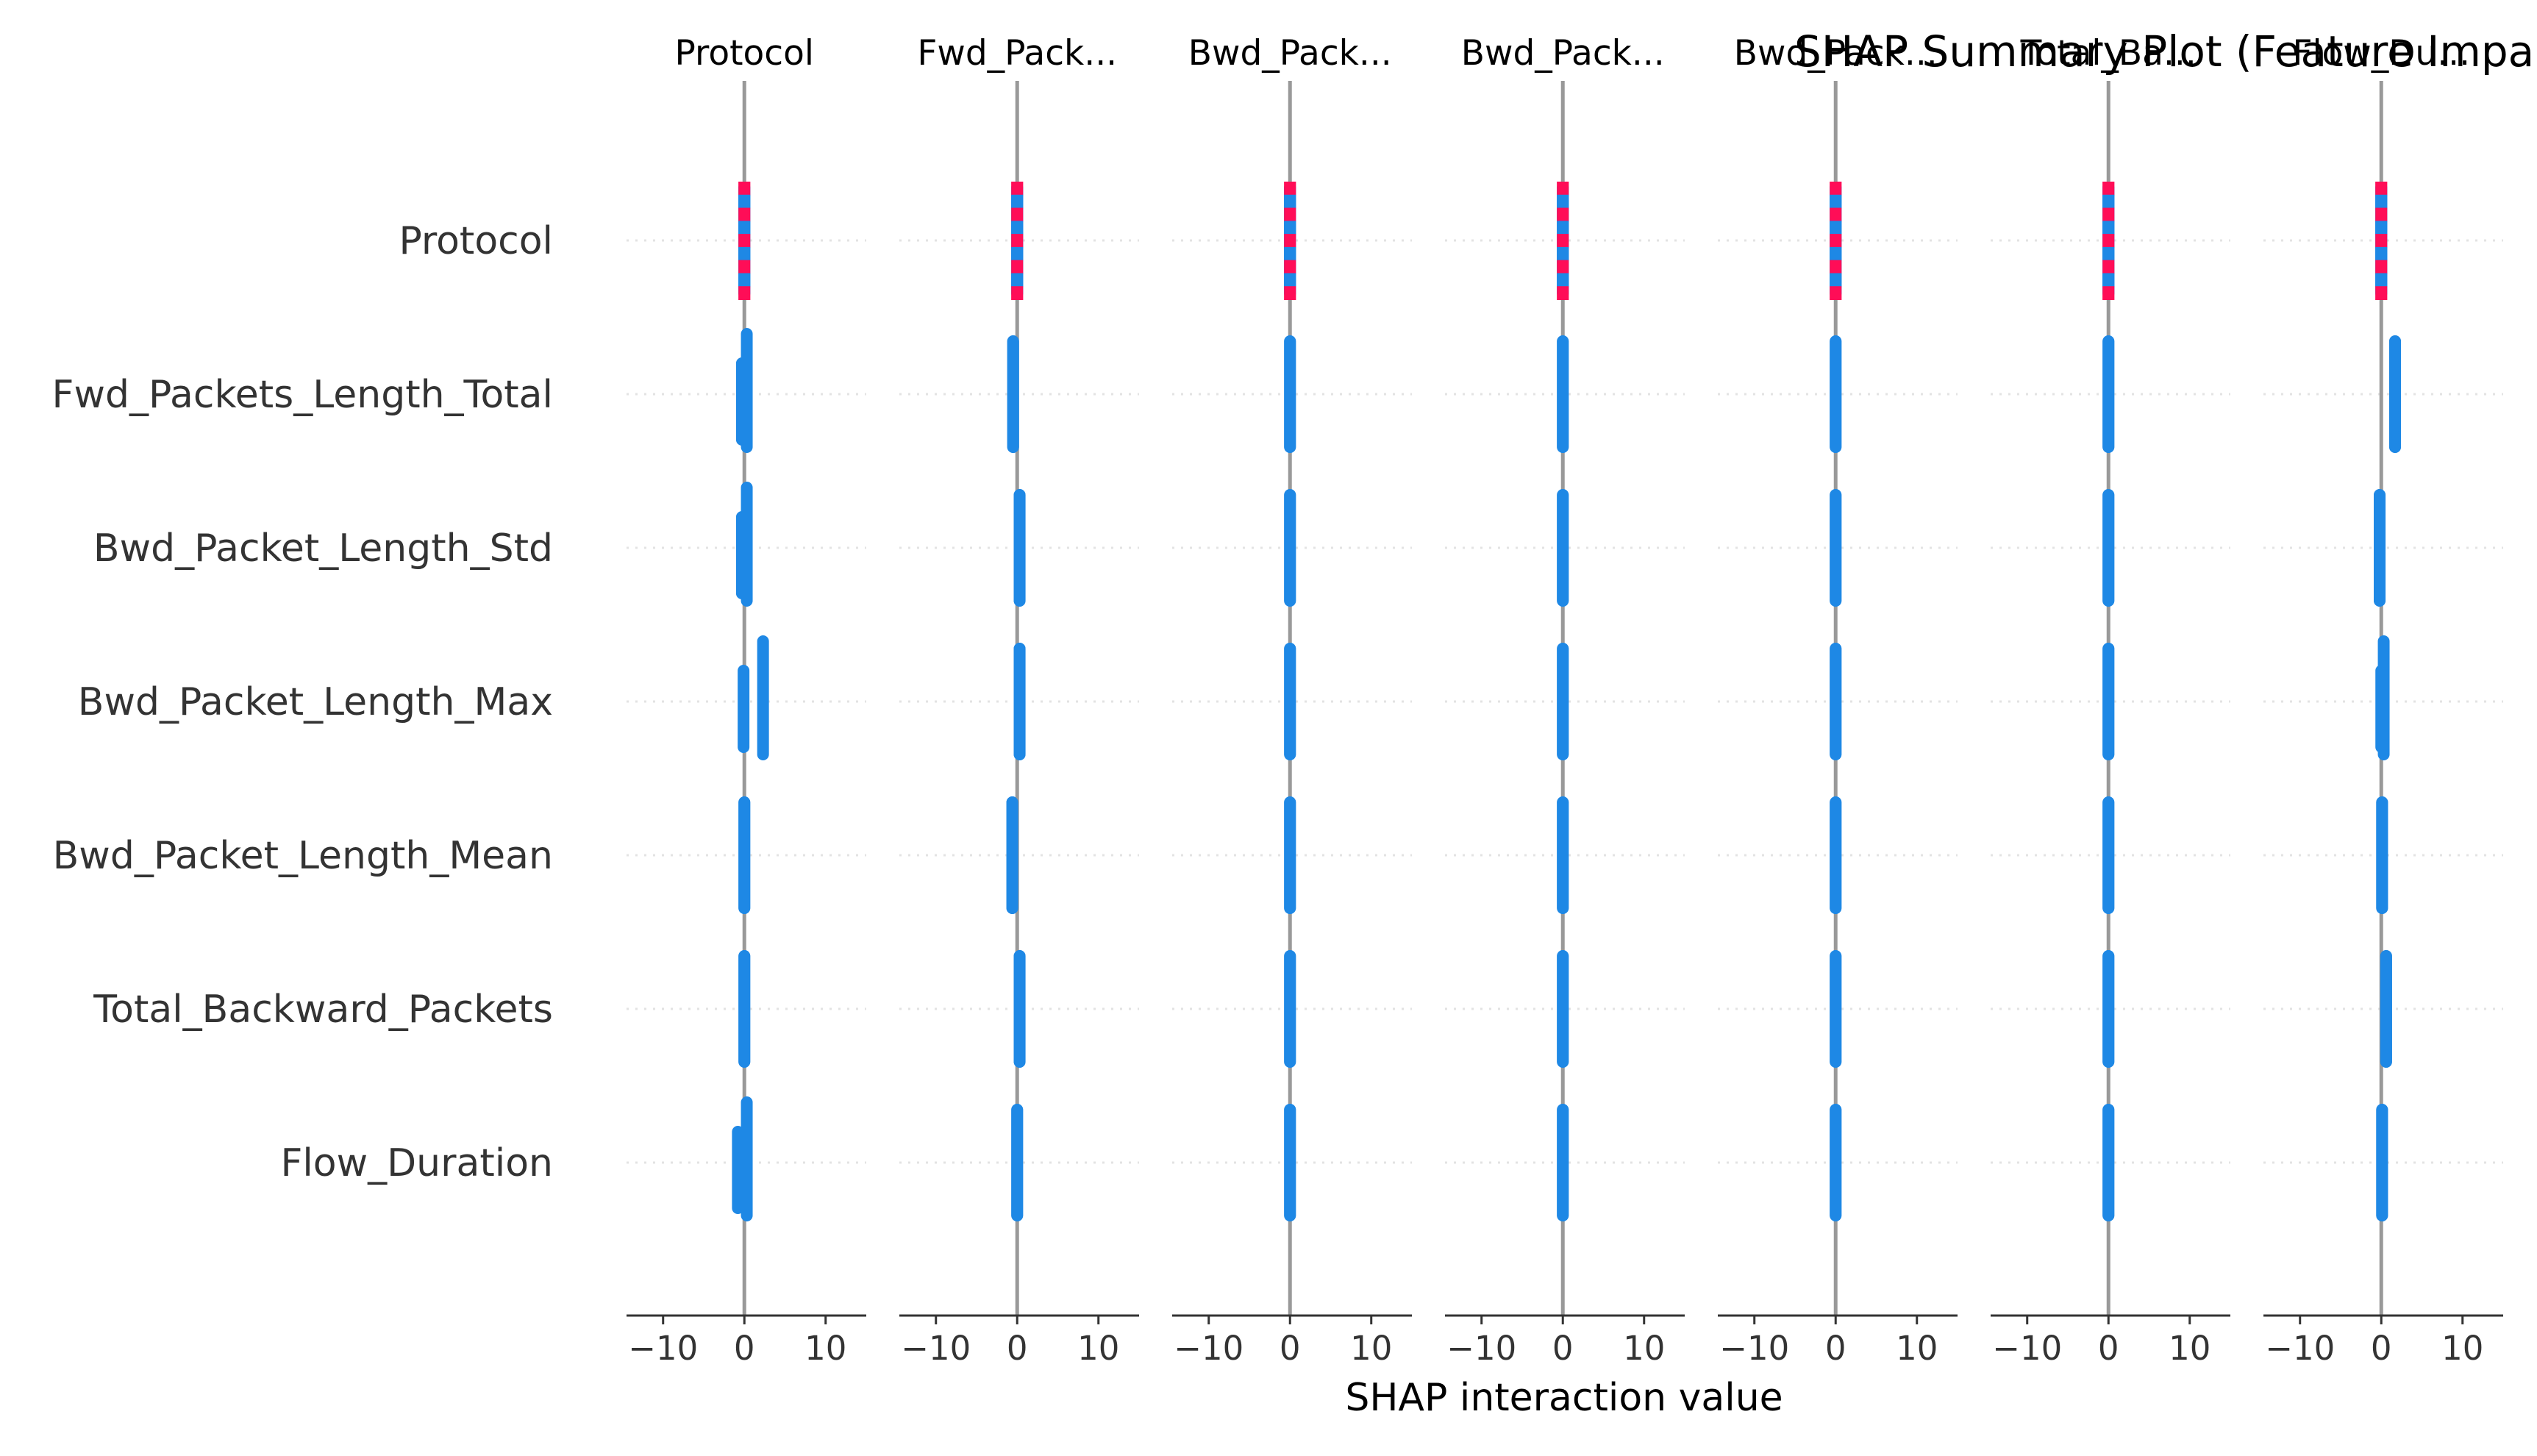  What do you see at coordinates (1564, 1398) in the screenshot?
I see `x-axis-label: SHAP interaction value` at bounding box center [1564, 1398].